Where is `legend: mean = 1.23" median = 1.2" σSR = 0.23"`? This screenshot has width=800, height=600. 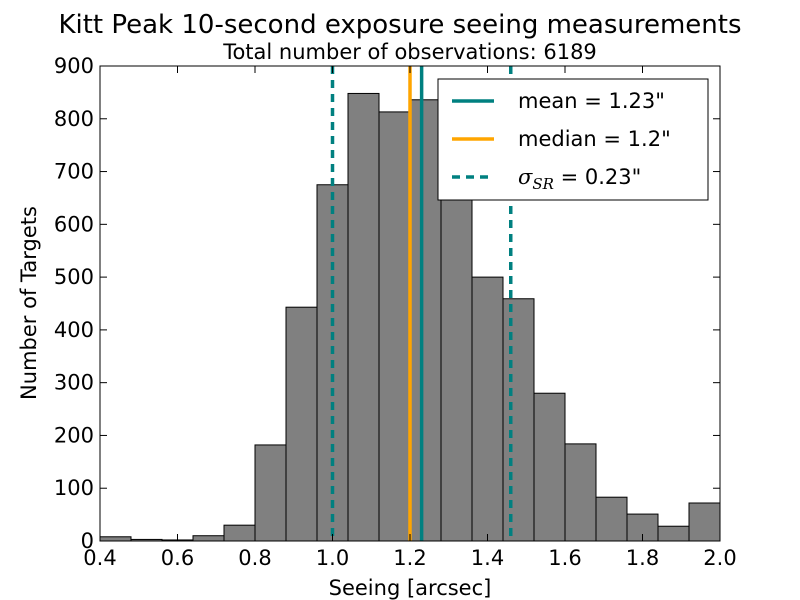 legend: mean = 1.23" median = 1.2" σSR = 0.23" is located at coordinates (573, 139).